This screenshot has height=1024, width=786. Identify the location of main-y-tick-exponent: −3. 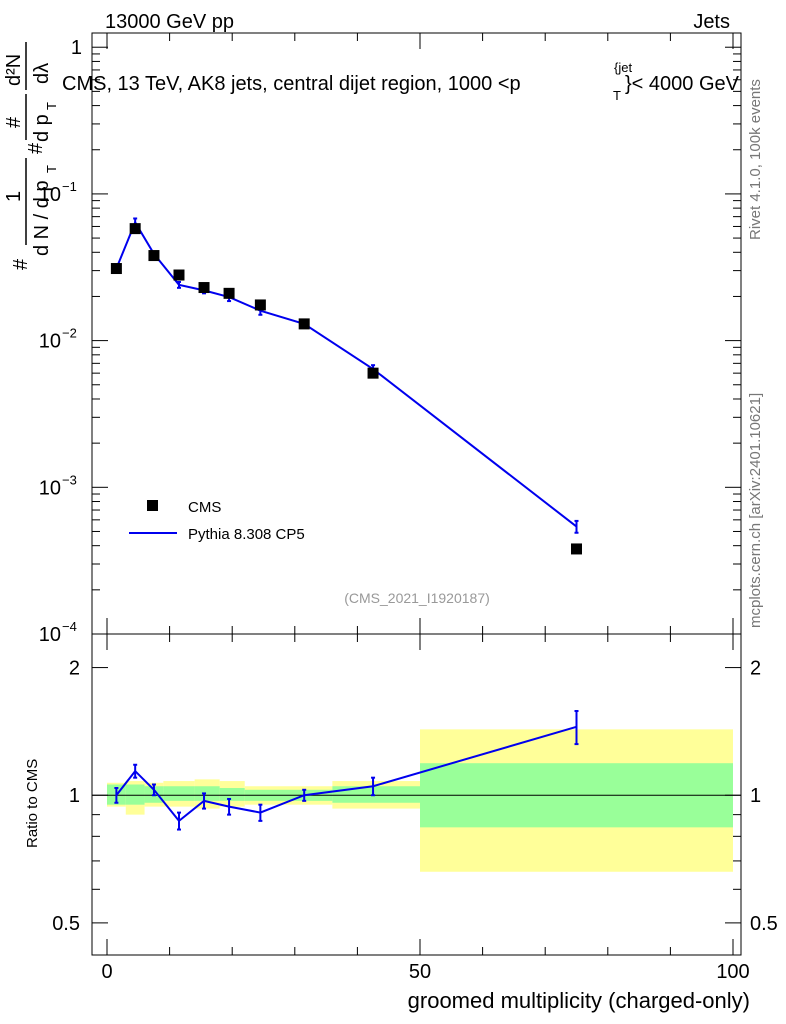
(69, 479).